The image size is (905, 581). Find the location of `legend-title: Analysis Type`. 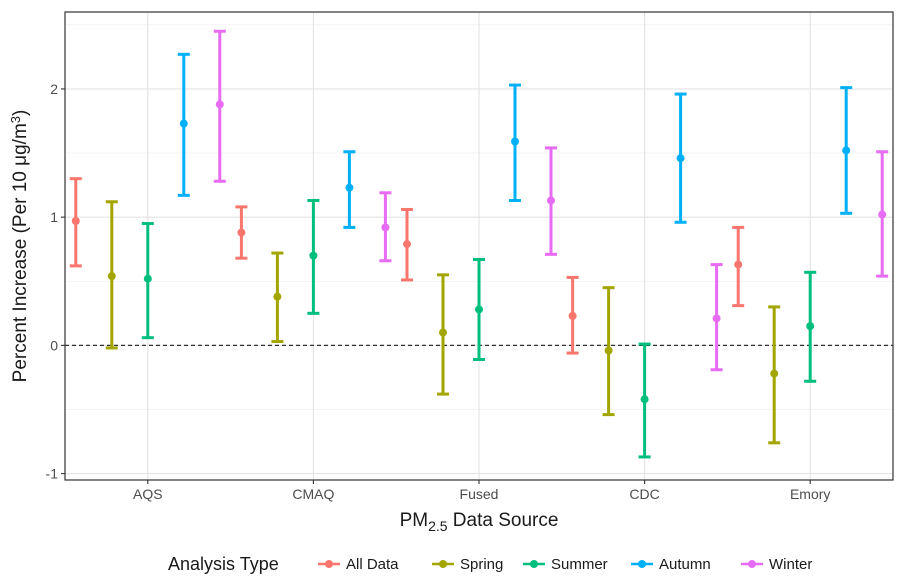

legend-title: Analysis Type is located at coordinates (223, 564).